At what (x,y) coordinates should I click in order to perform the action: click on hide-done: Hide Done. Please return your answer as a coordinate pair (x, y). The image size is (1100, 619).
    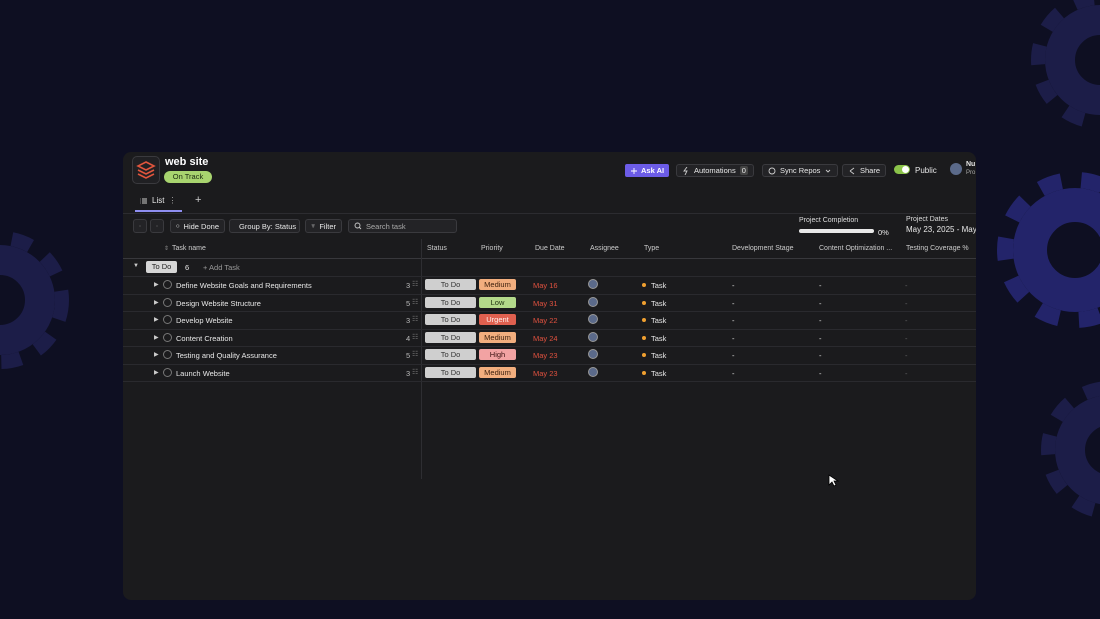
    Looking at the image, I should click on (197, 226).